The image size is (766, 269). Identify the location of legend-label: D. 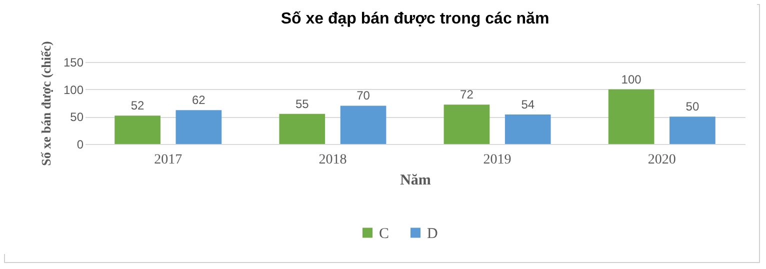
(432, 234).